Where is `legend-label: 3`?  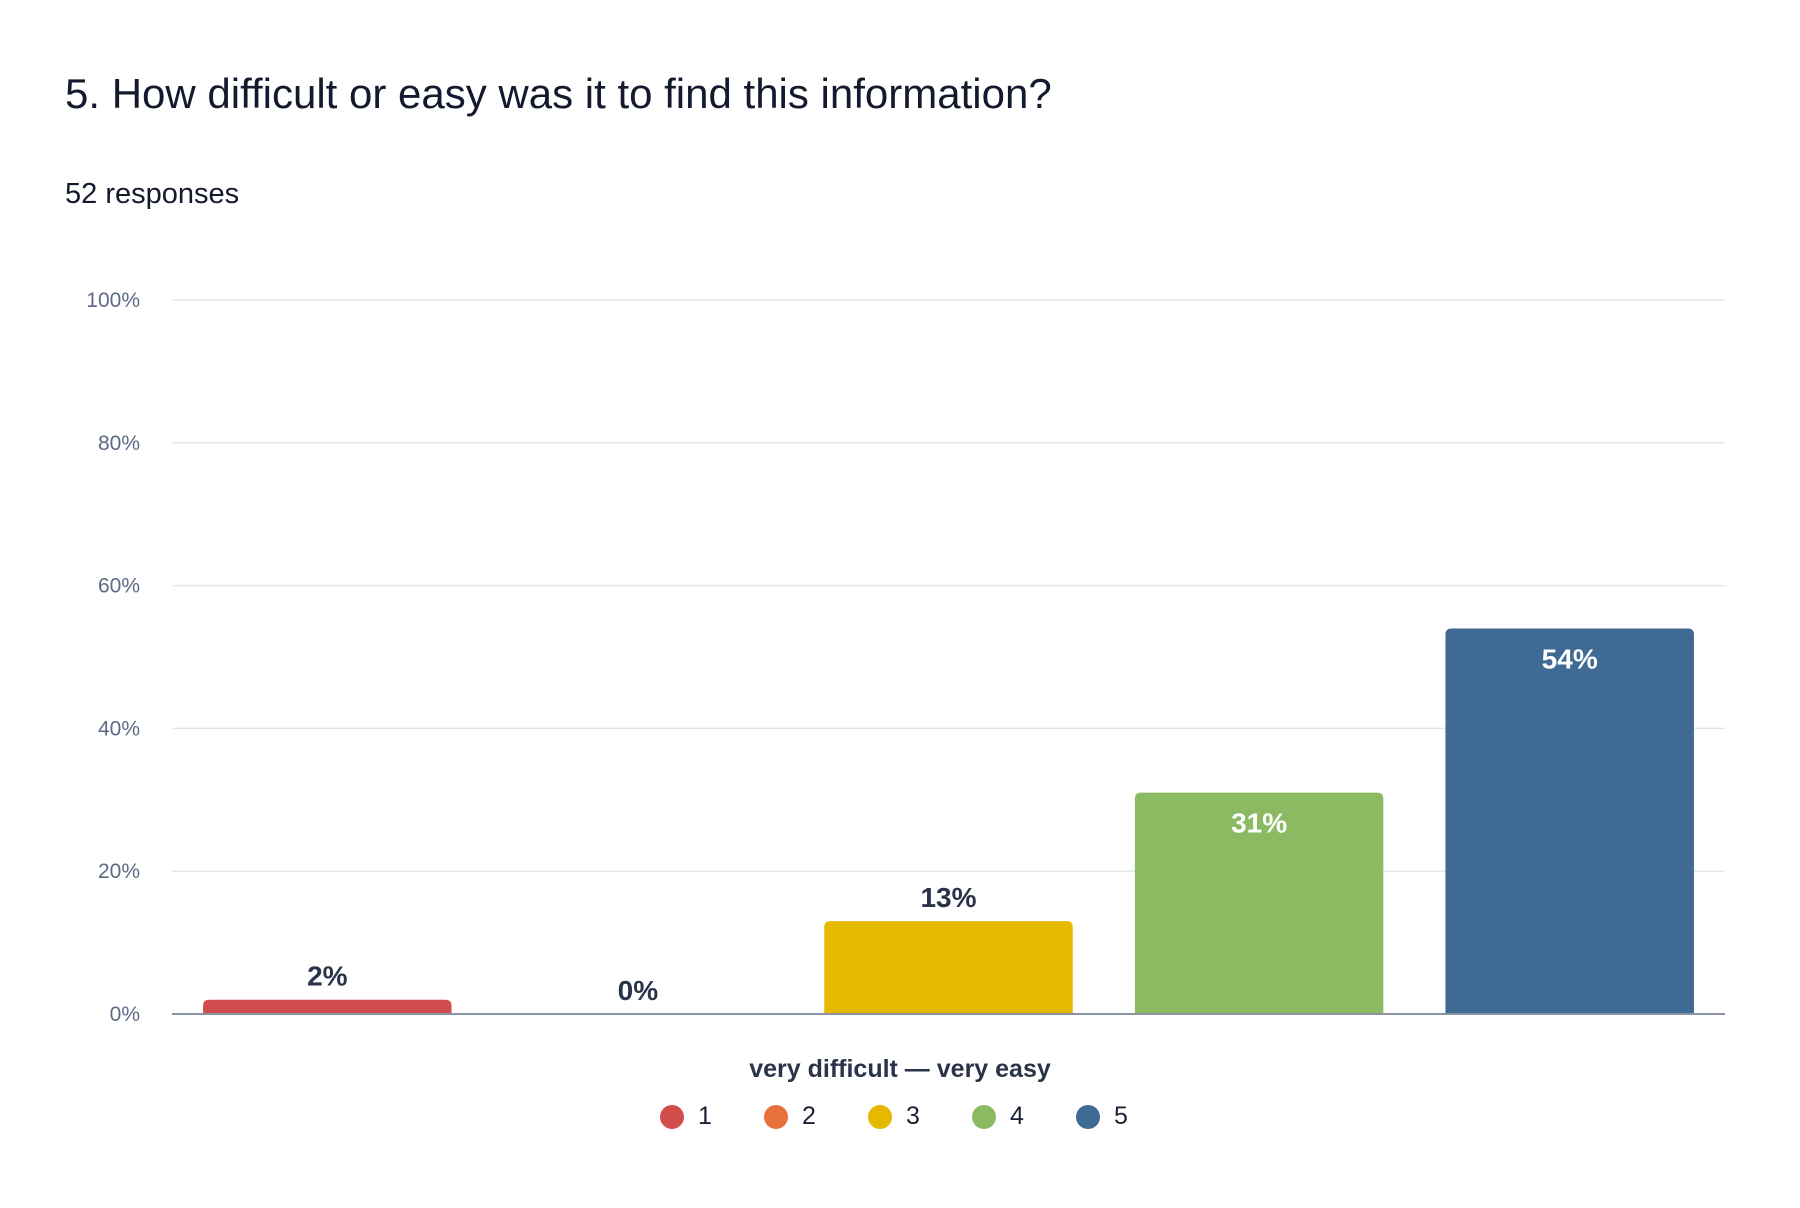
legend-label: 3 is located at coordinates (913, 1116).